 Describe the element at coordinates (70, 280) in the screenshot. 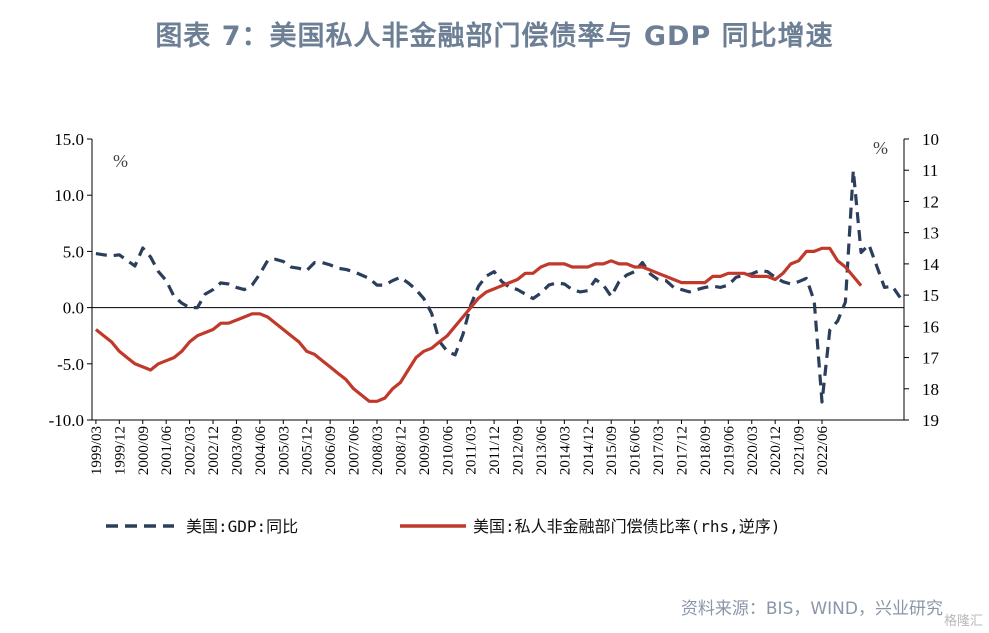

I see `left-axis: 15.0 10.0 5.0 0.0 -5.0 -10.0` at that location.